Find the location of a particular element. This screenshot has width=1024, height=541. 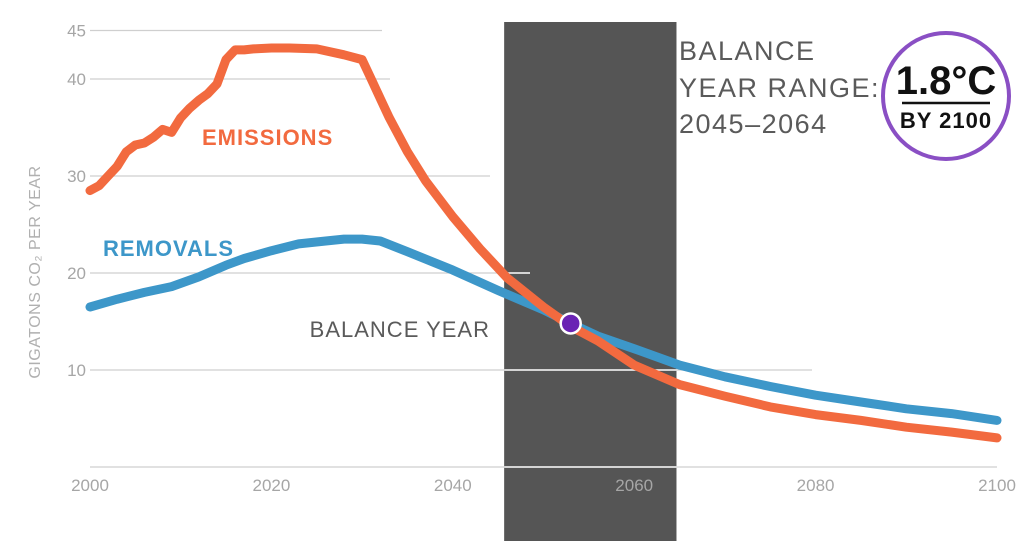

y-tick-label: 45 is located at coordinates (76, 31).